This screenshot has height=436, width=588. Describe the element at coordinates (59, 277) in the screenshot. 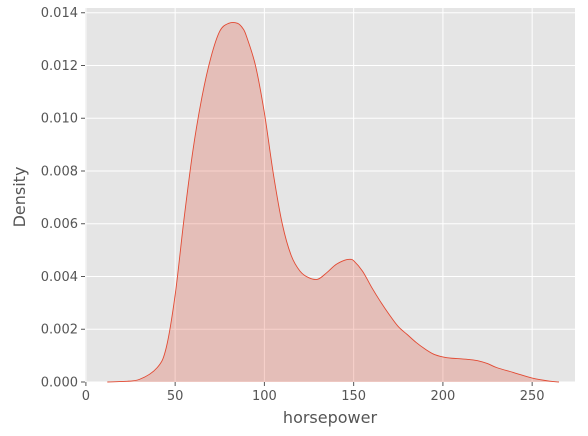

I see `y-tick-label: 0.004` at that location.